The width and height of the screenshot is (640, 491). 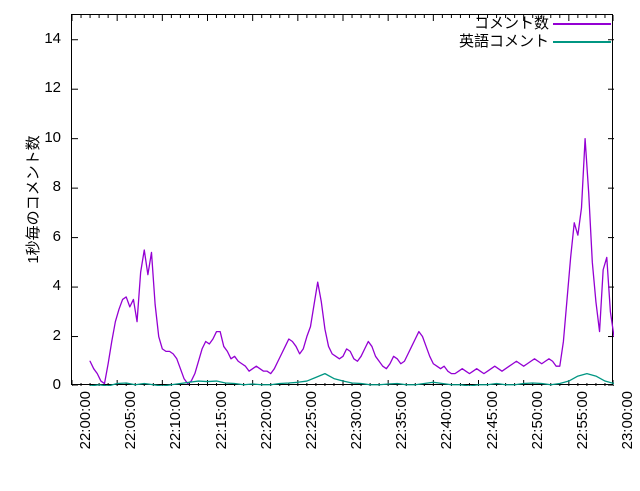 I want to click on legend-label: コメント数, so click(x=511, y=23).